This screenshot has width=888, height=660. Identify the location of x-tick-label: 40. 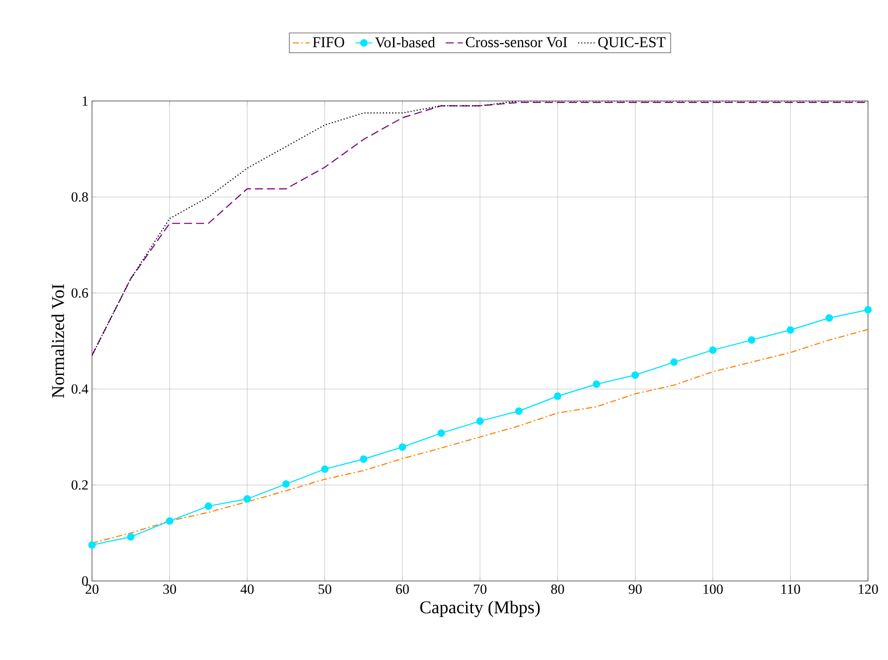
(247, 589).